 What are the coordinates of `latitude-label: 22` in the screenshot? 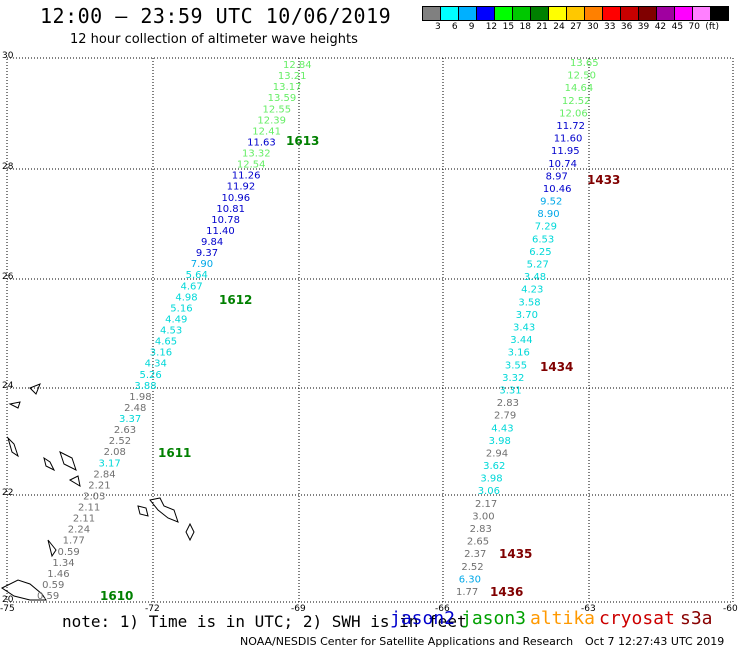 It's located at (7, 493).